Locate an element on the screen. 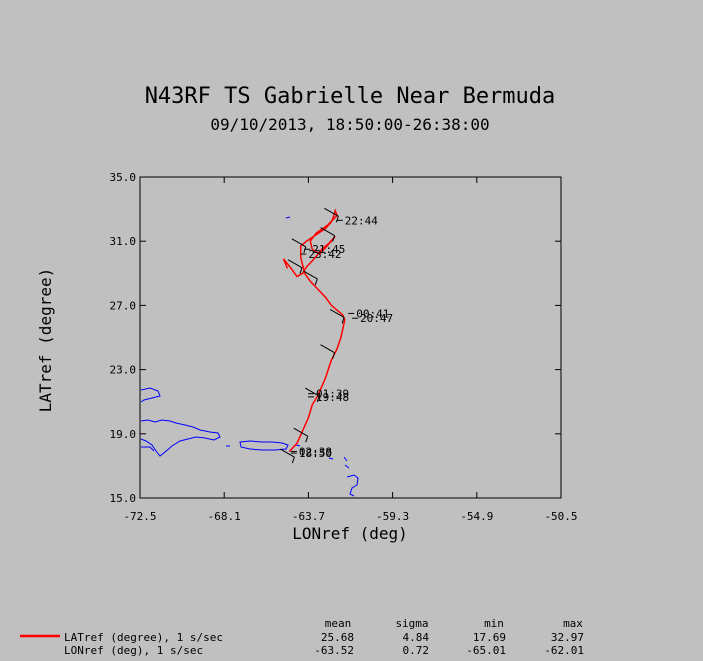 The image size is (703, 661). time-label: 23:42 is located at coordinates (324, 254).